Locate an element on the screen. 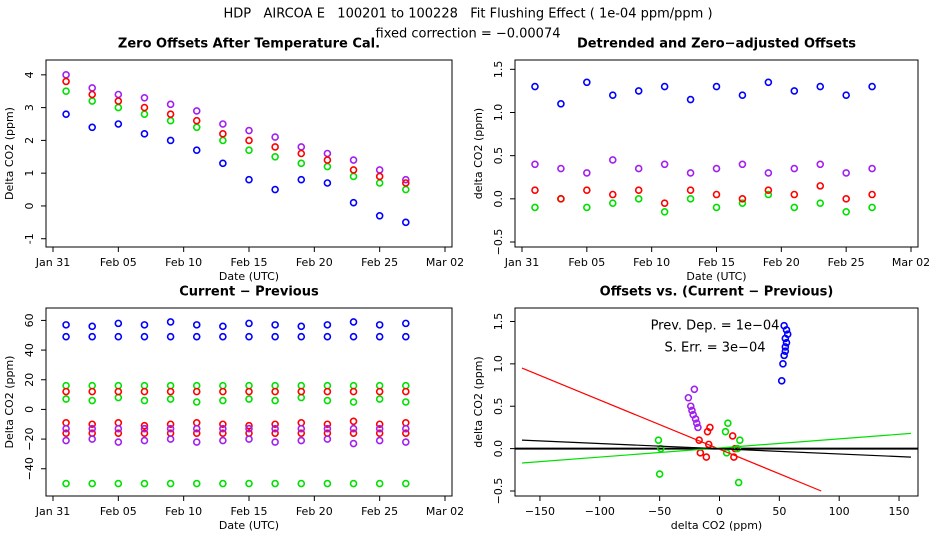  y-tick-label: 1.5 is located at coordinates (498, 322).